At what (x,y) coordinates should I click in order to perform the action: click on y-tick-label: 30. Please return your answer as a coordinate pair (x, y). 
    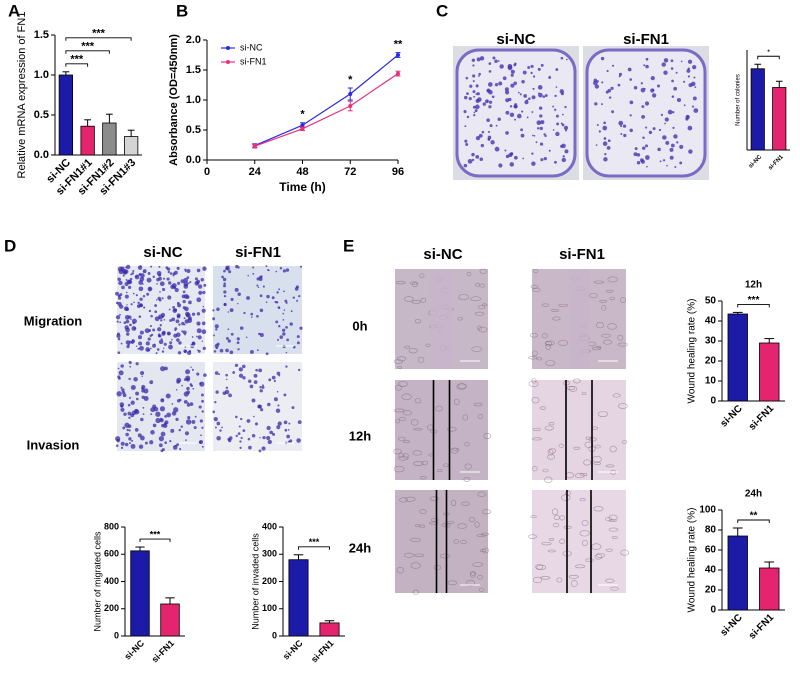
    Looking at the image, I should click on (711, 341).